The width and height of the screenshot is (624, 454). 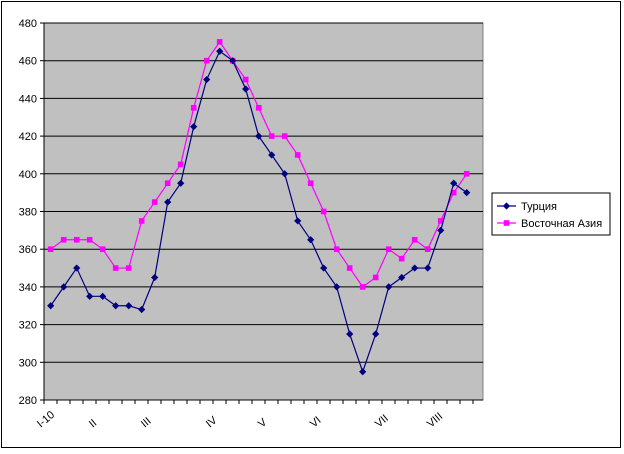 I want to click on y-tick-label: 340, so click(x=28, y=288).